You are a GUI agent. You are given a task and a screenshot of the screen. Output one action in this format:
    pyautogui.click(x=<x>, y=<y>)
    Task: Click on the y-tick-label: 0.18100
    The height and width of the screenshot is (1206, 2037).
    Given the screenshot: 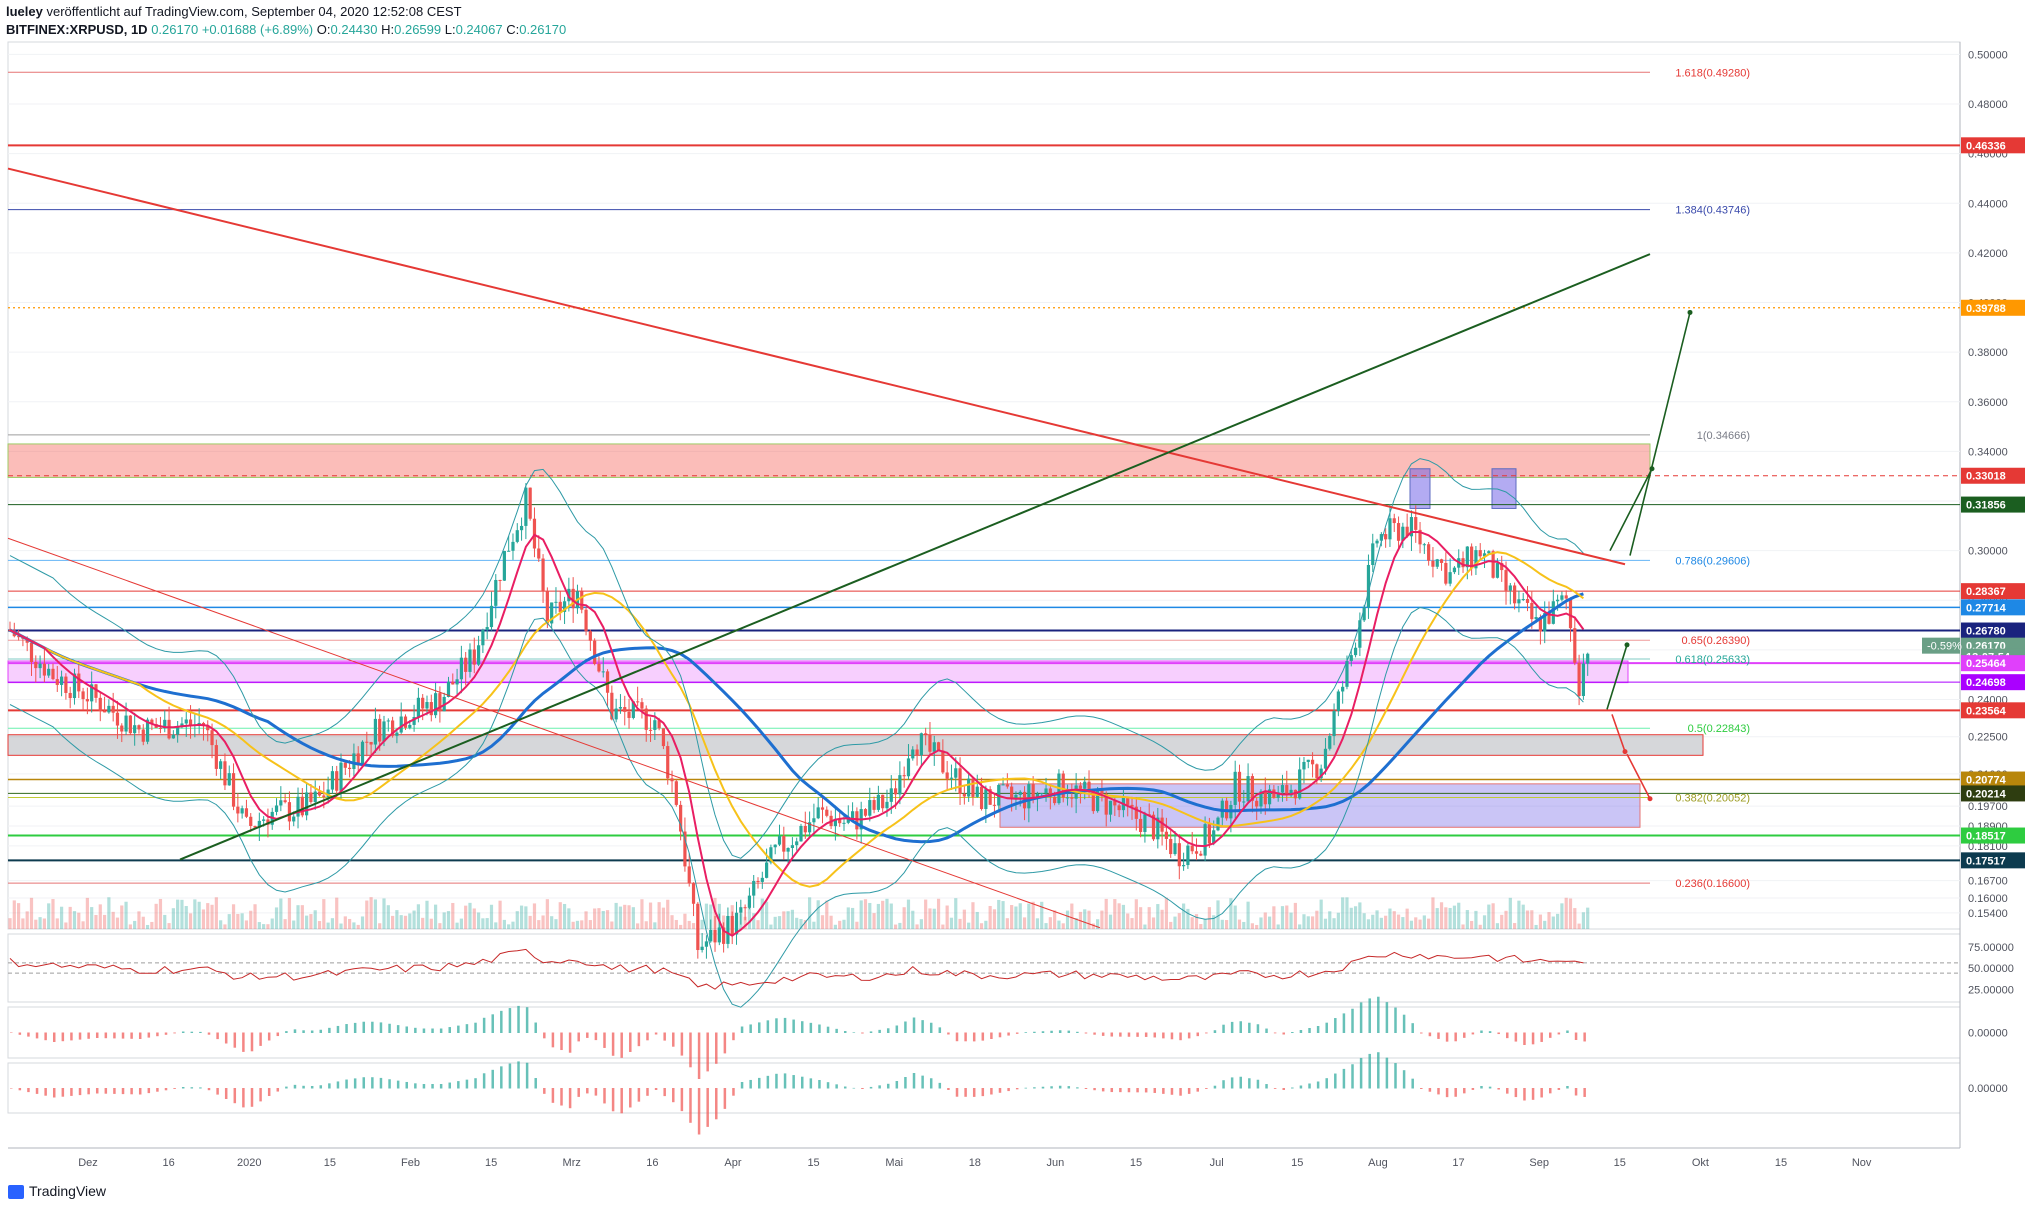 What is the action you would take?
    pyautogui.click(x=1988, y=847)
    